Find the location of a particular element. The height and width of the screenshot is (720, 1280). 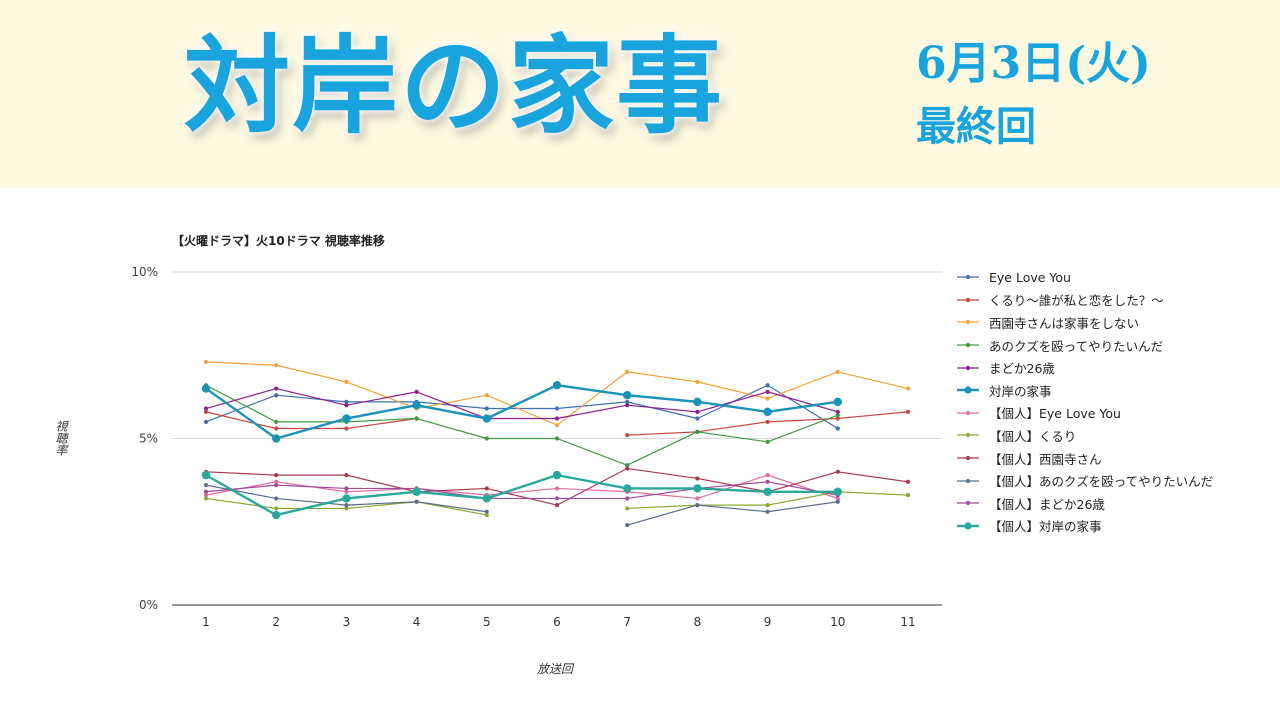

x-tick-label: 2 is located at coordinates (276, 622).